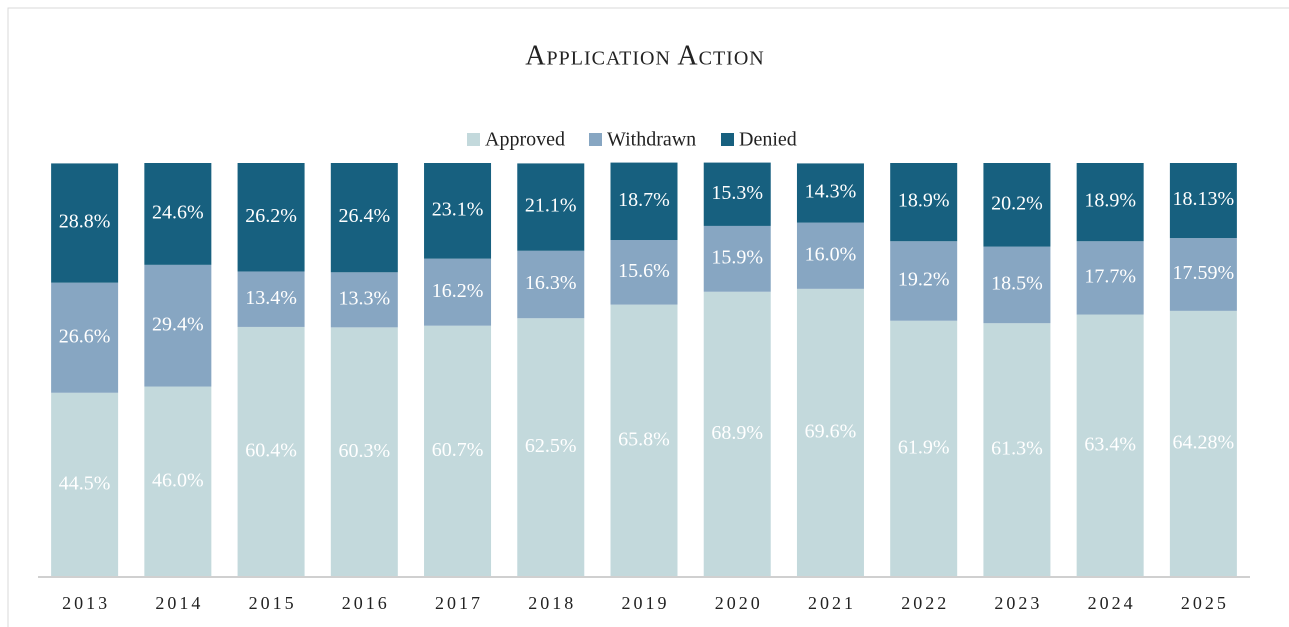  I want to click on data-label: 26.2%, so click(271, 216).